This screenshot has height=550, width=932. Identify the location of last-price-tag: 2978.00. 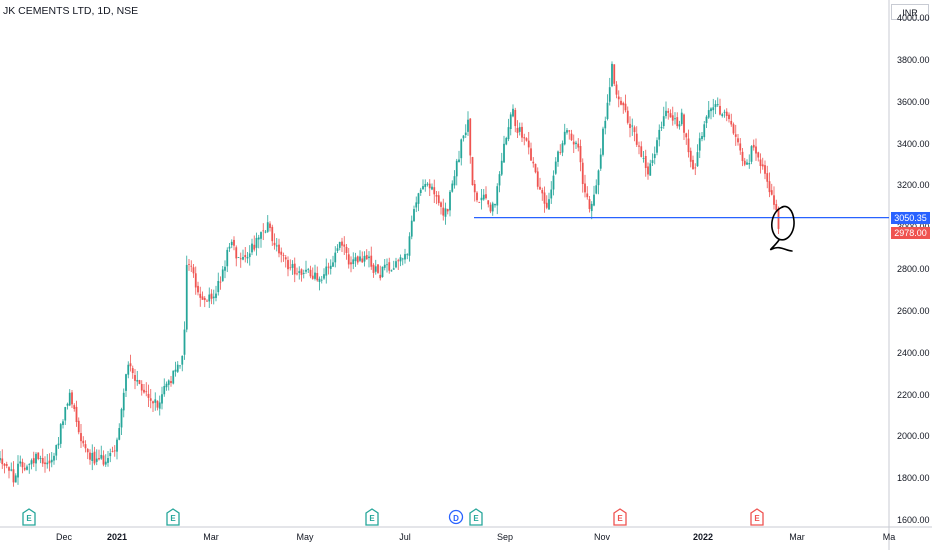
(910, 233).